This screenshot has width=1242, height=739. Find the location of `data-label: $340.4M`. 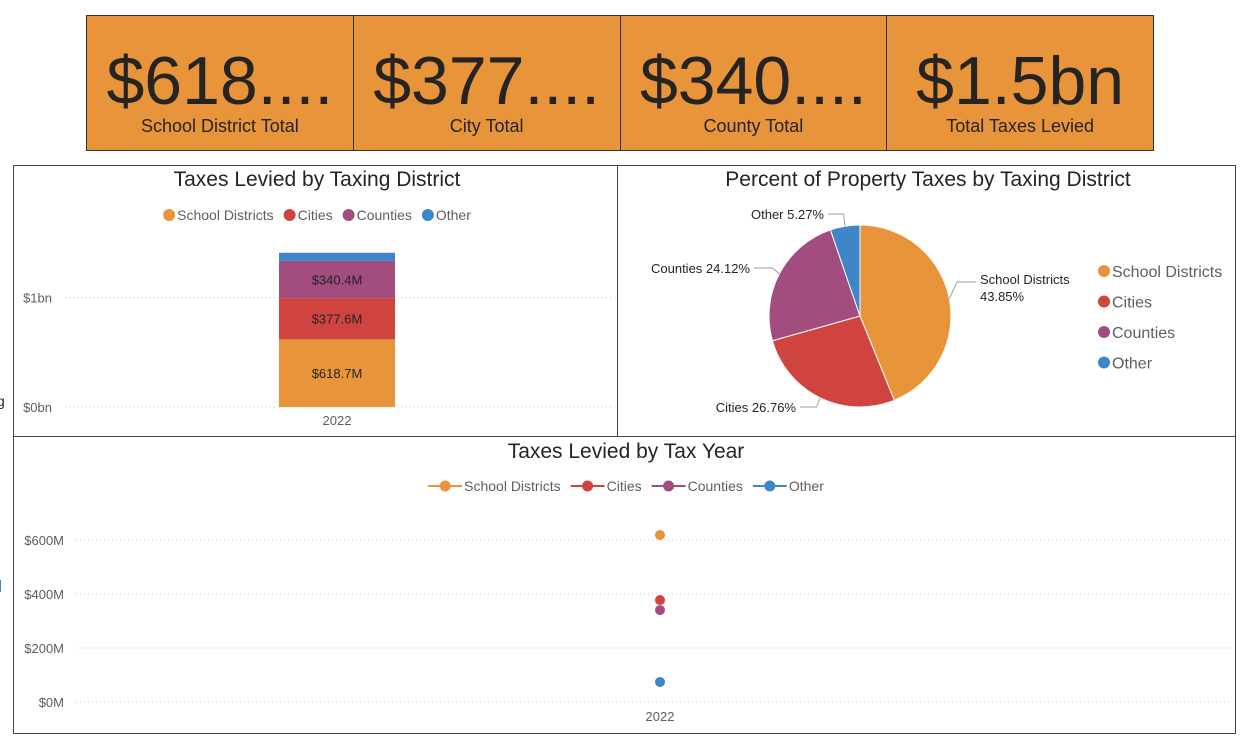

data-label: $340.4M is located at coordinates (337, 280).